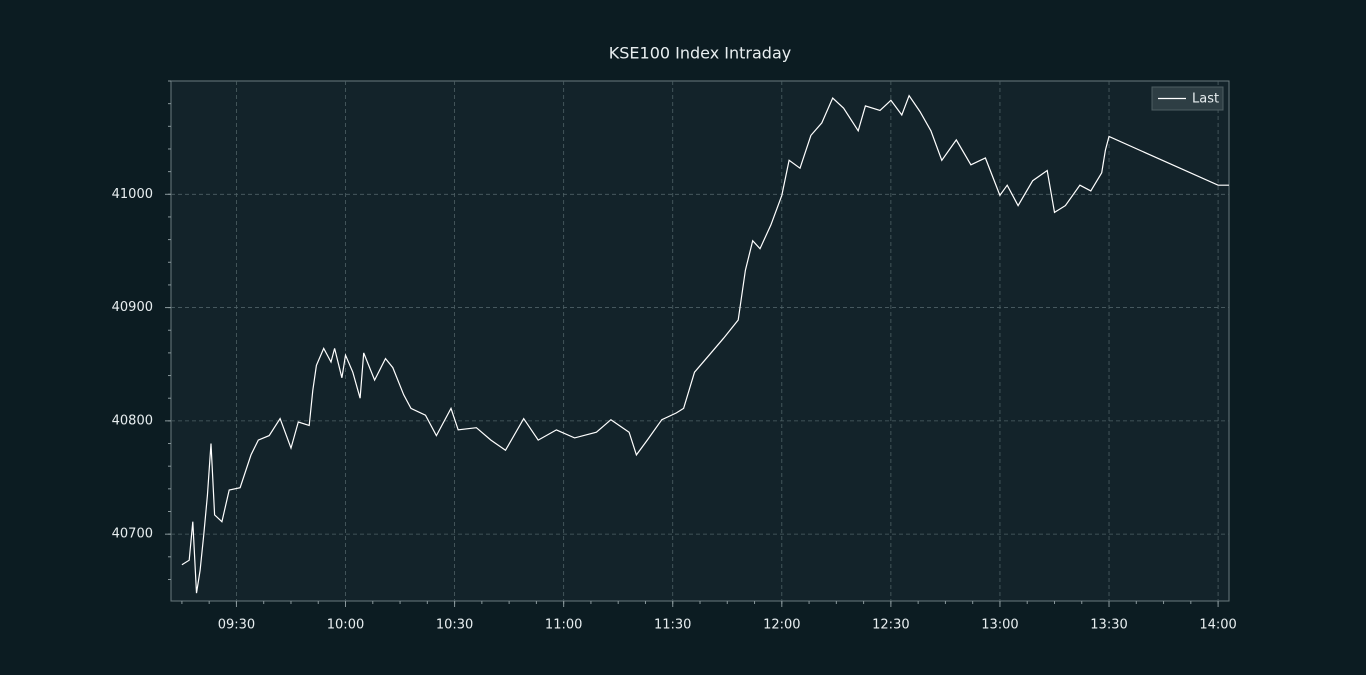 Image resolution: width=1366 pixels, height=675 pixels. What do you see at coordinates (700, 53) in the screenshot?
I see `chart-title: KSE100 Index Intraday` at bounding box center [700, 53].